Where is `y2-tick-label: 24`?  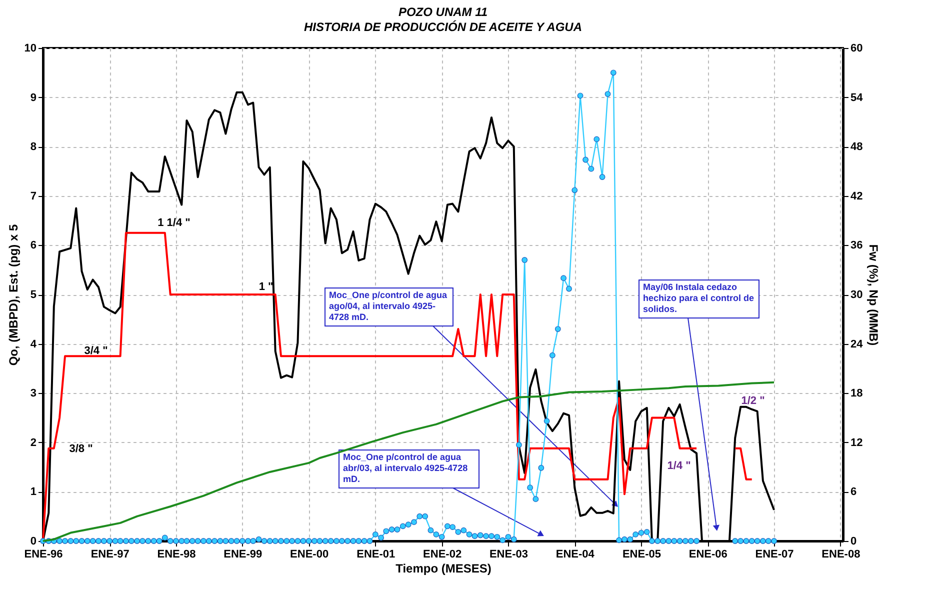 y2-tick-label: 24 is located at coordinates (857, 344).